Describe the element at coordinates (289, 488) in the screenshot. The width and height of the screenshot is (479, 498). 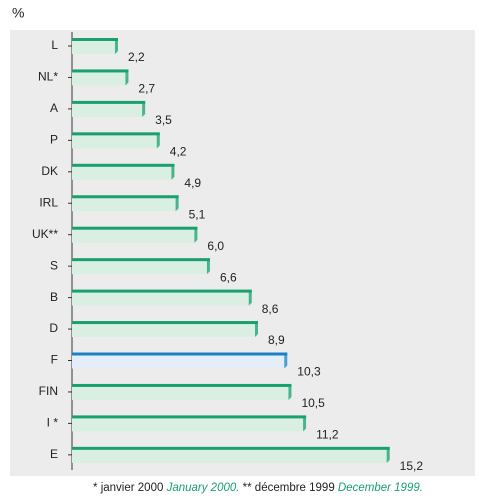
I see `footnote-fr: ** décembre 1999` at that location.